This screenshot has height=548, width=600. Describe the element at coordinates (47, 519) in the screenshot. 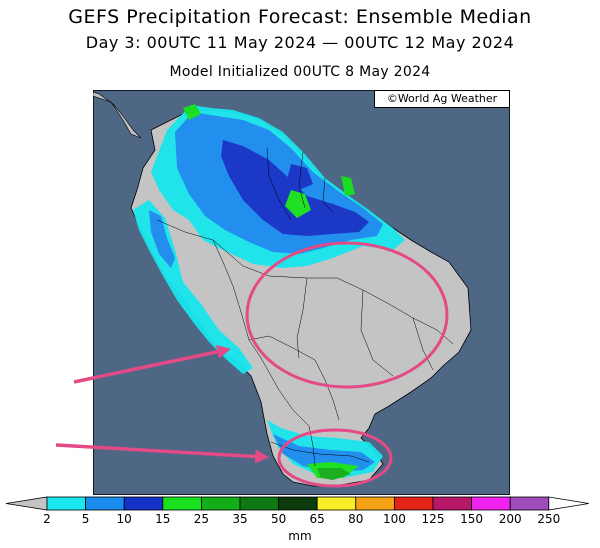

I see `legend-tick-2: 2` at that location.